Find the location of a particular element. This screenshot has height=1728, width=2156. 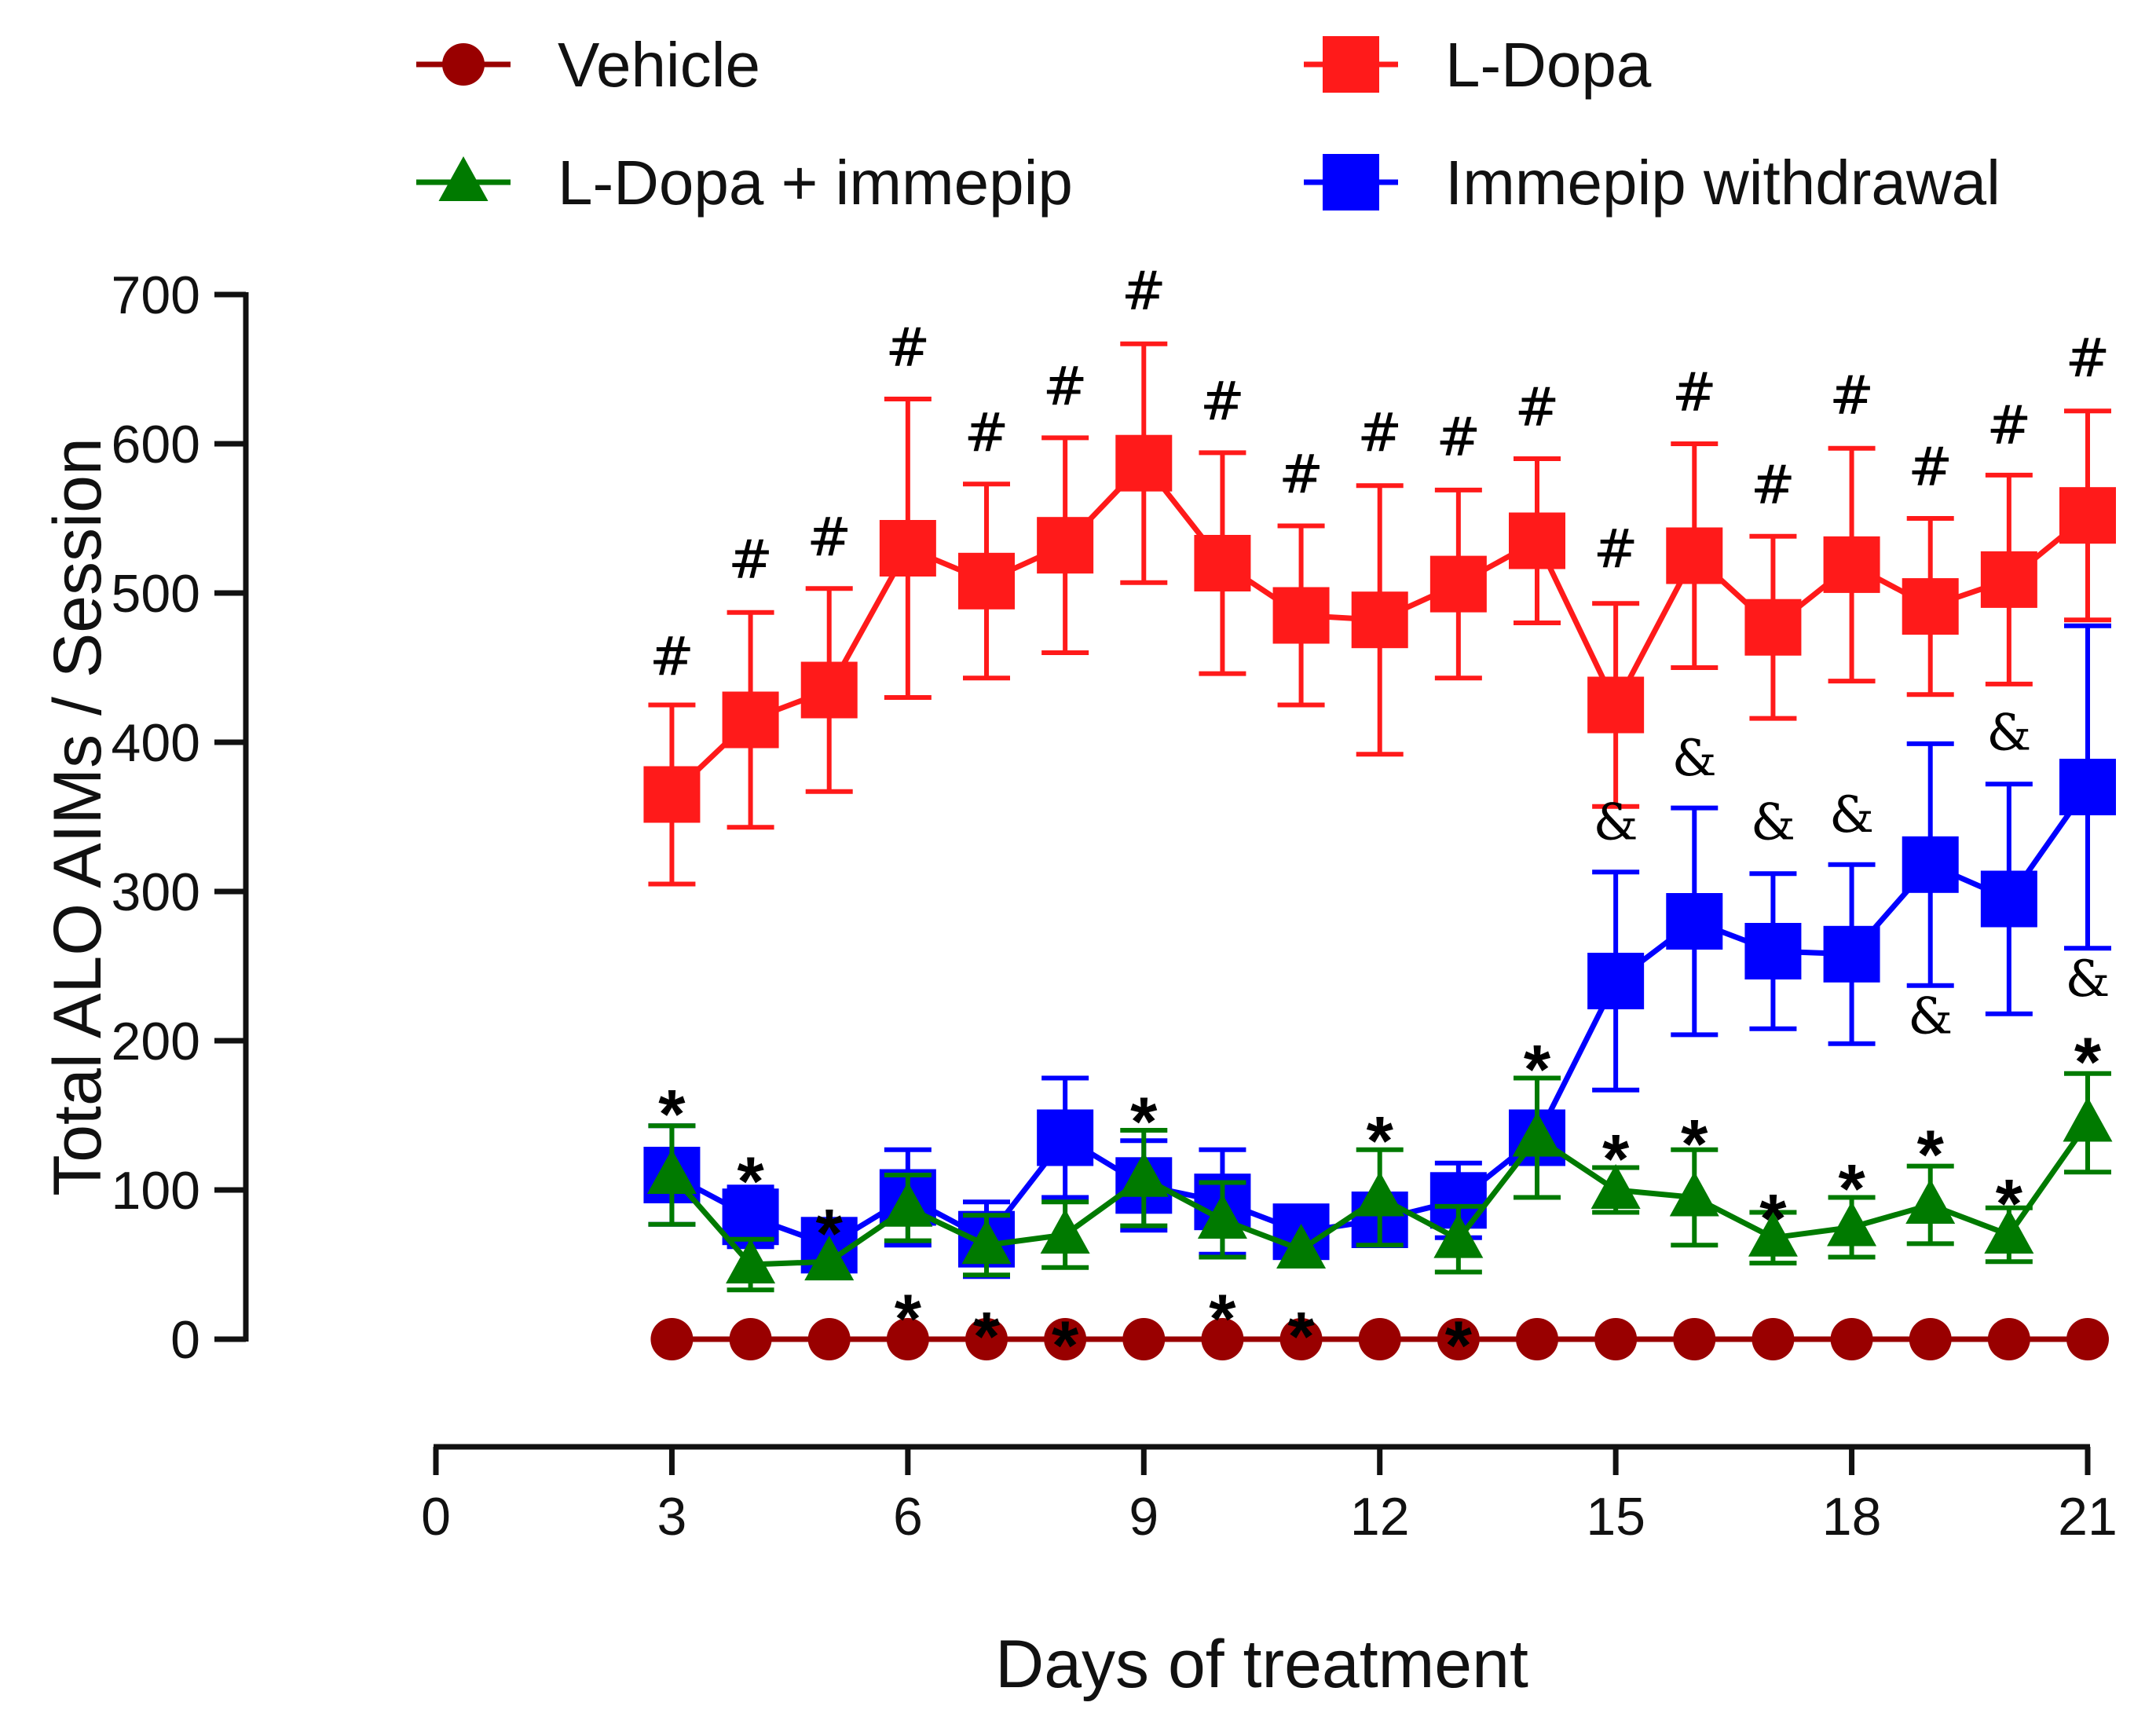

x-axis-title: Days of treatment is located at coordinates (1261, 1664).